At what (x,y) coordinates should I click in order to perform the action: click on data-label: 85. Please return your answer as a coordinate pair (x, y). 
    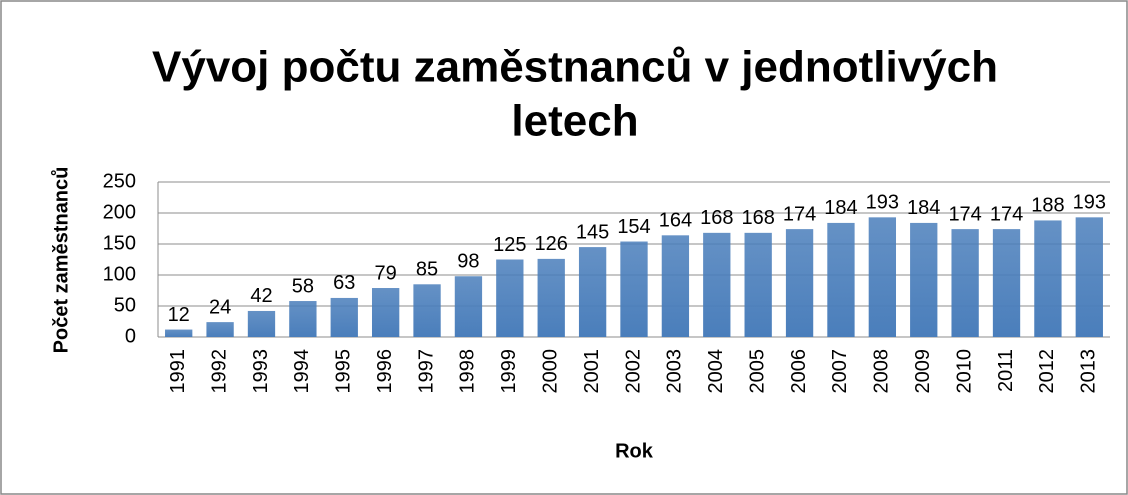
    Looking at the image, I should click on (427, 270).